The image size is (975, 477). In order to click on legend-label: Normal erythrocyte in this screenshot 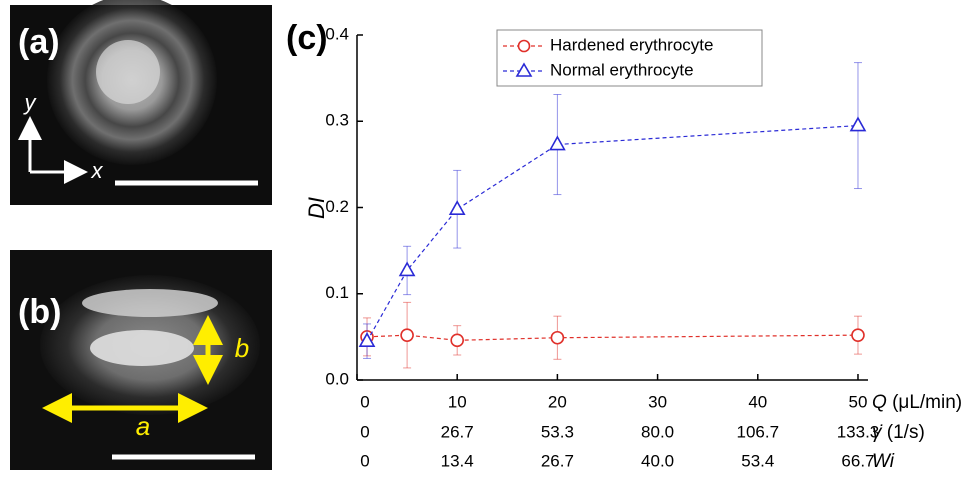, I will do `click(622, 69)`.